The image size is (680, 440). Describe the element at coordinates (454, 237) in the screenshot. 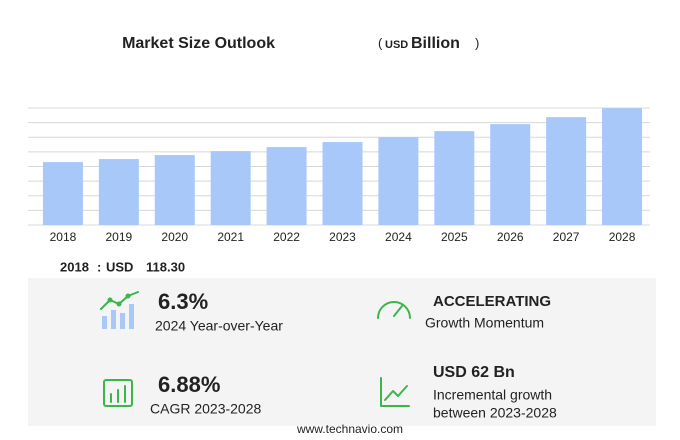

I see `x-tick-label: 2025` at that location.